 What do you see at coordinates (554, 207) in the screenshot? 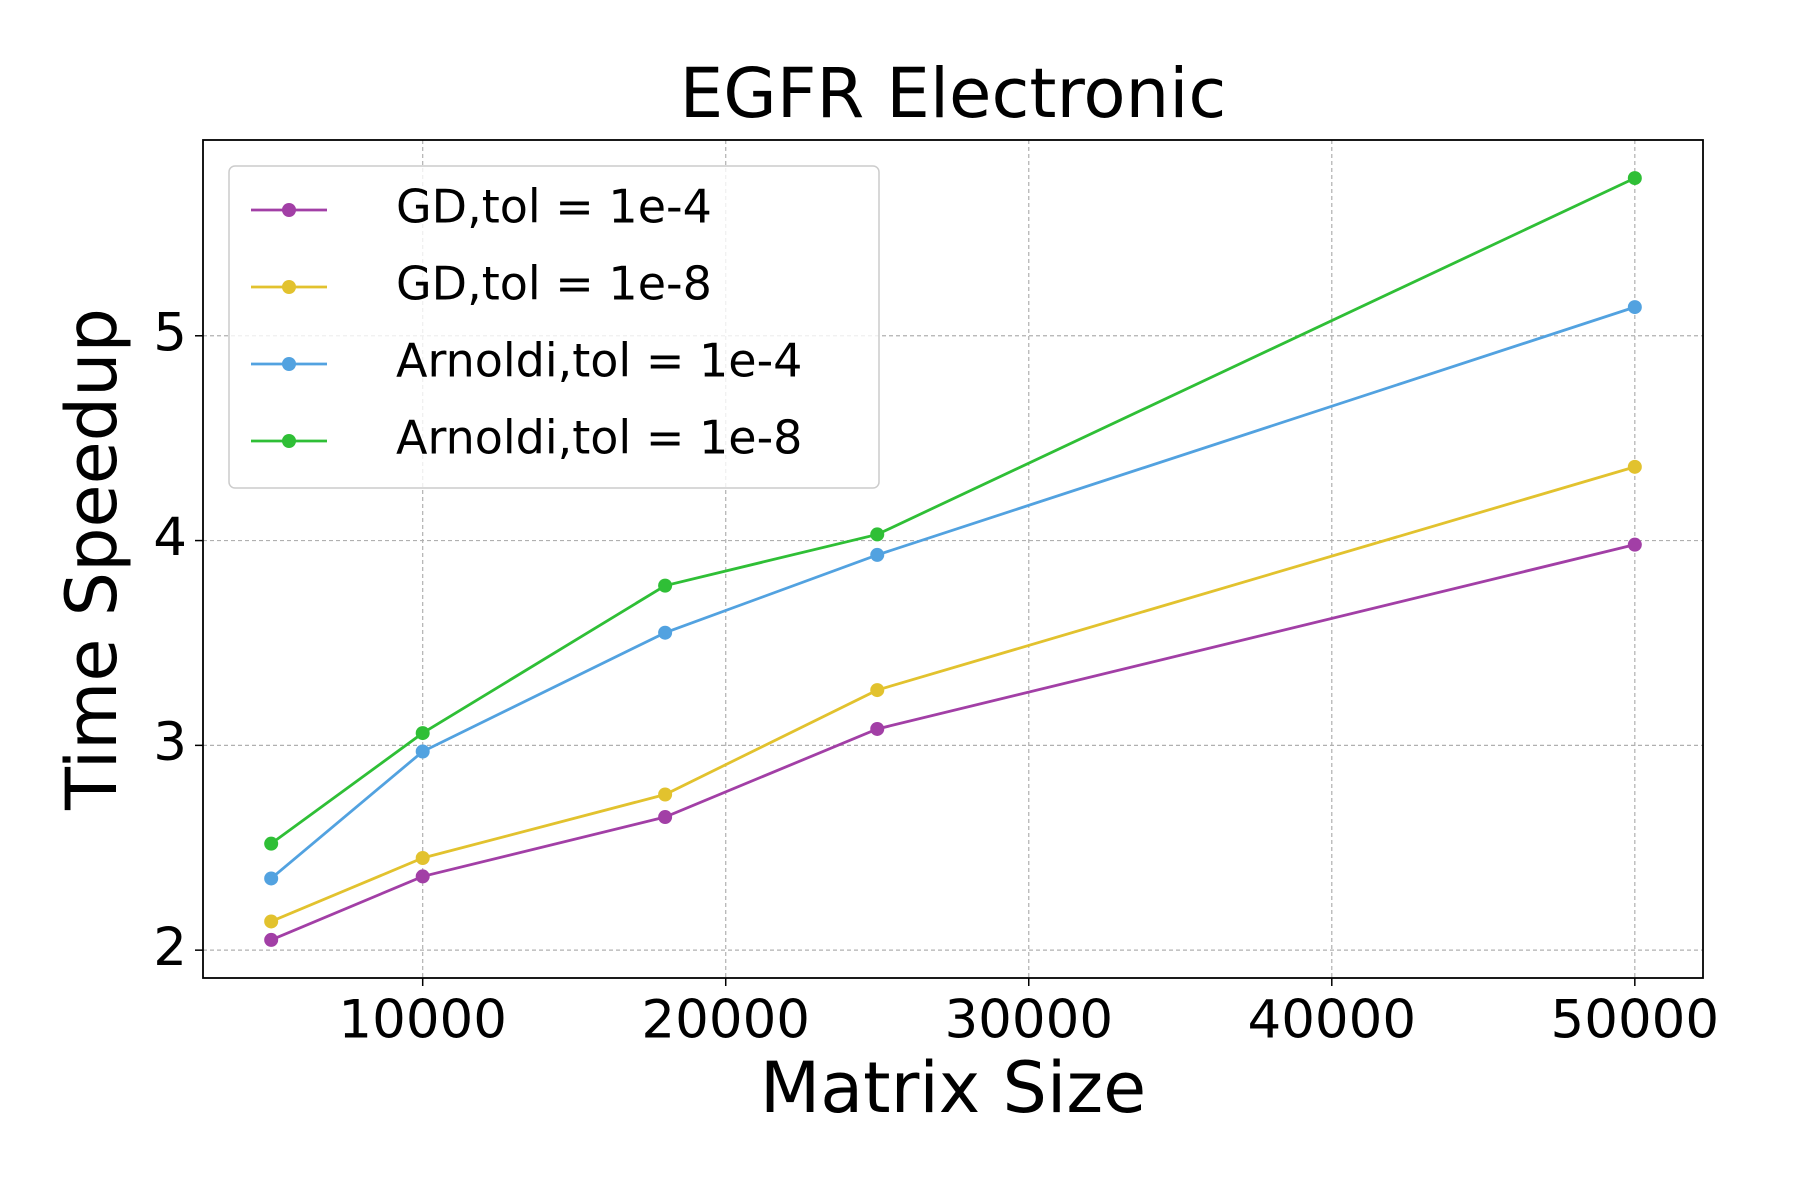
I see `legend-label: GD,tol = 1e-4` at bounding box center [554, 207].